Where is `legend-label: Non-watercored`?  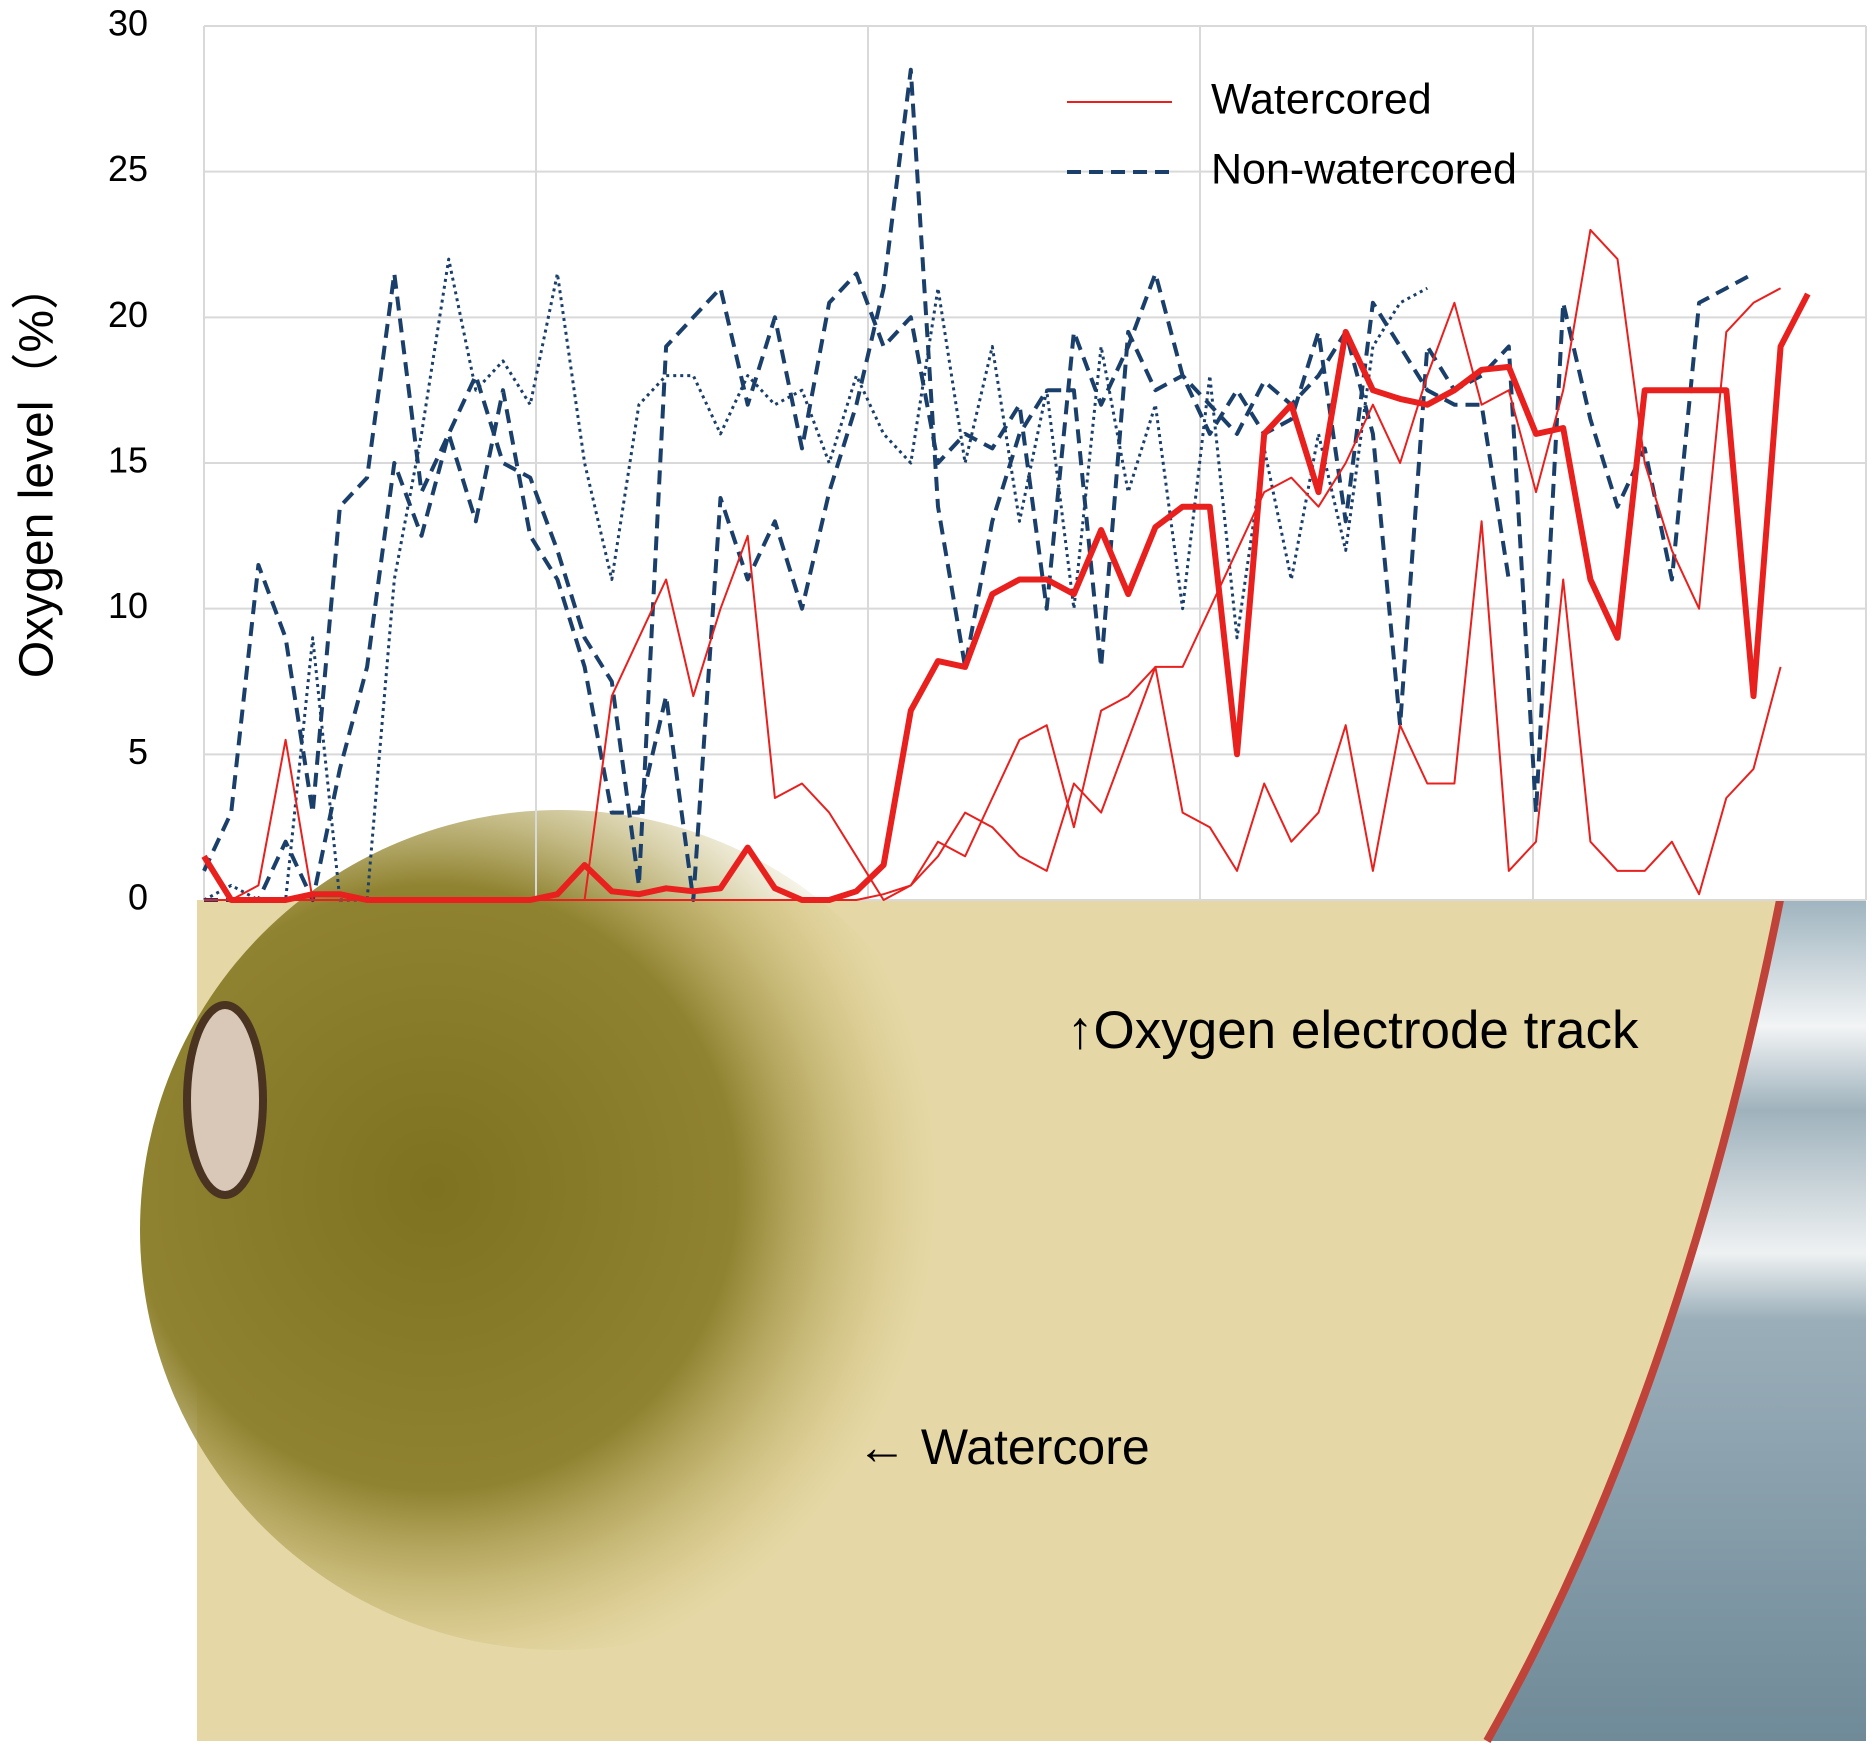
legend-label: Non-watercored is located at coordinates (1364, 169).